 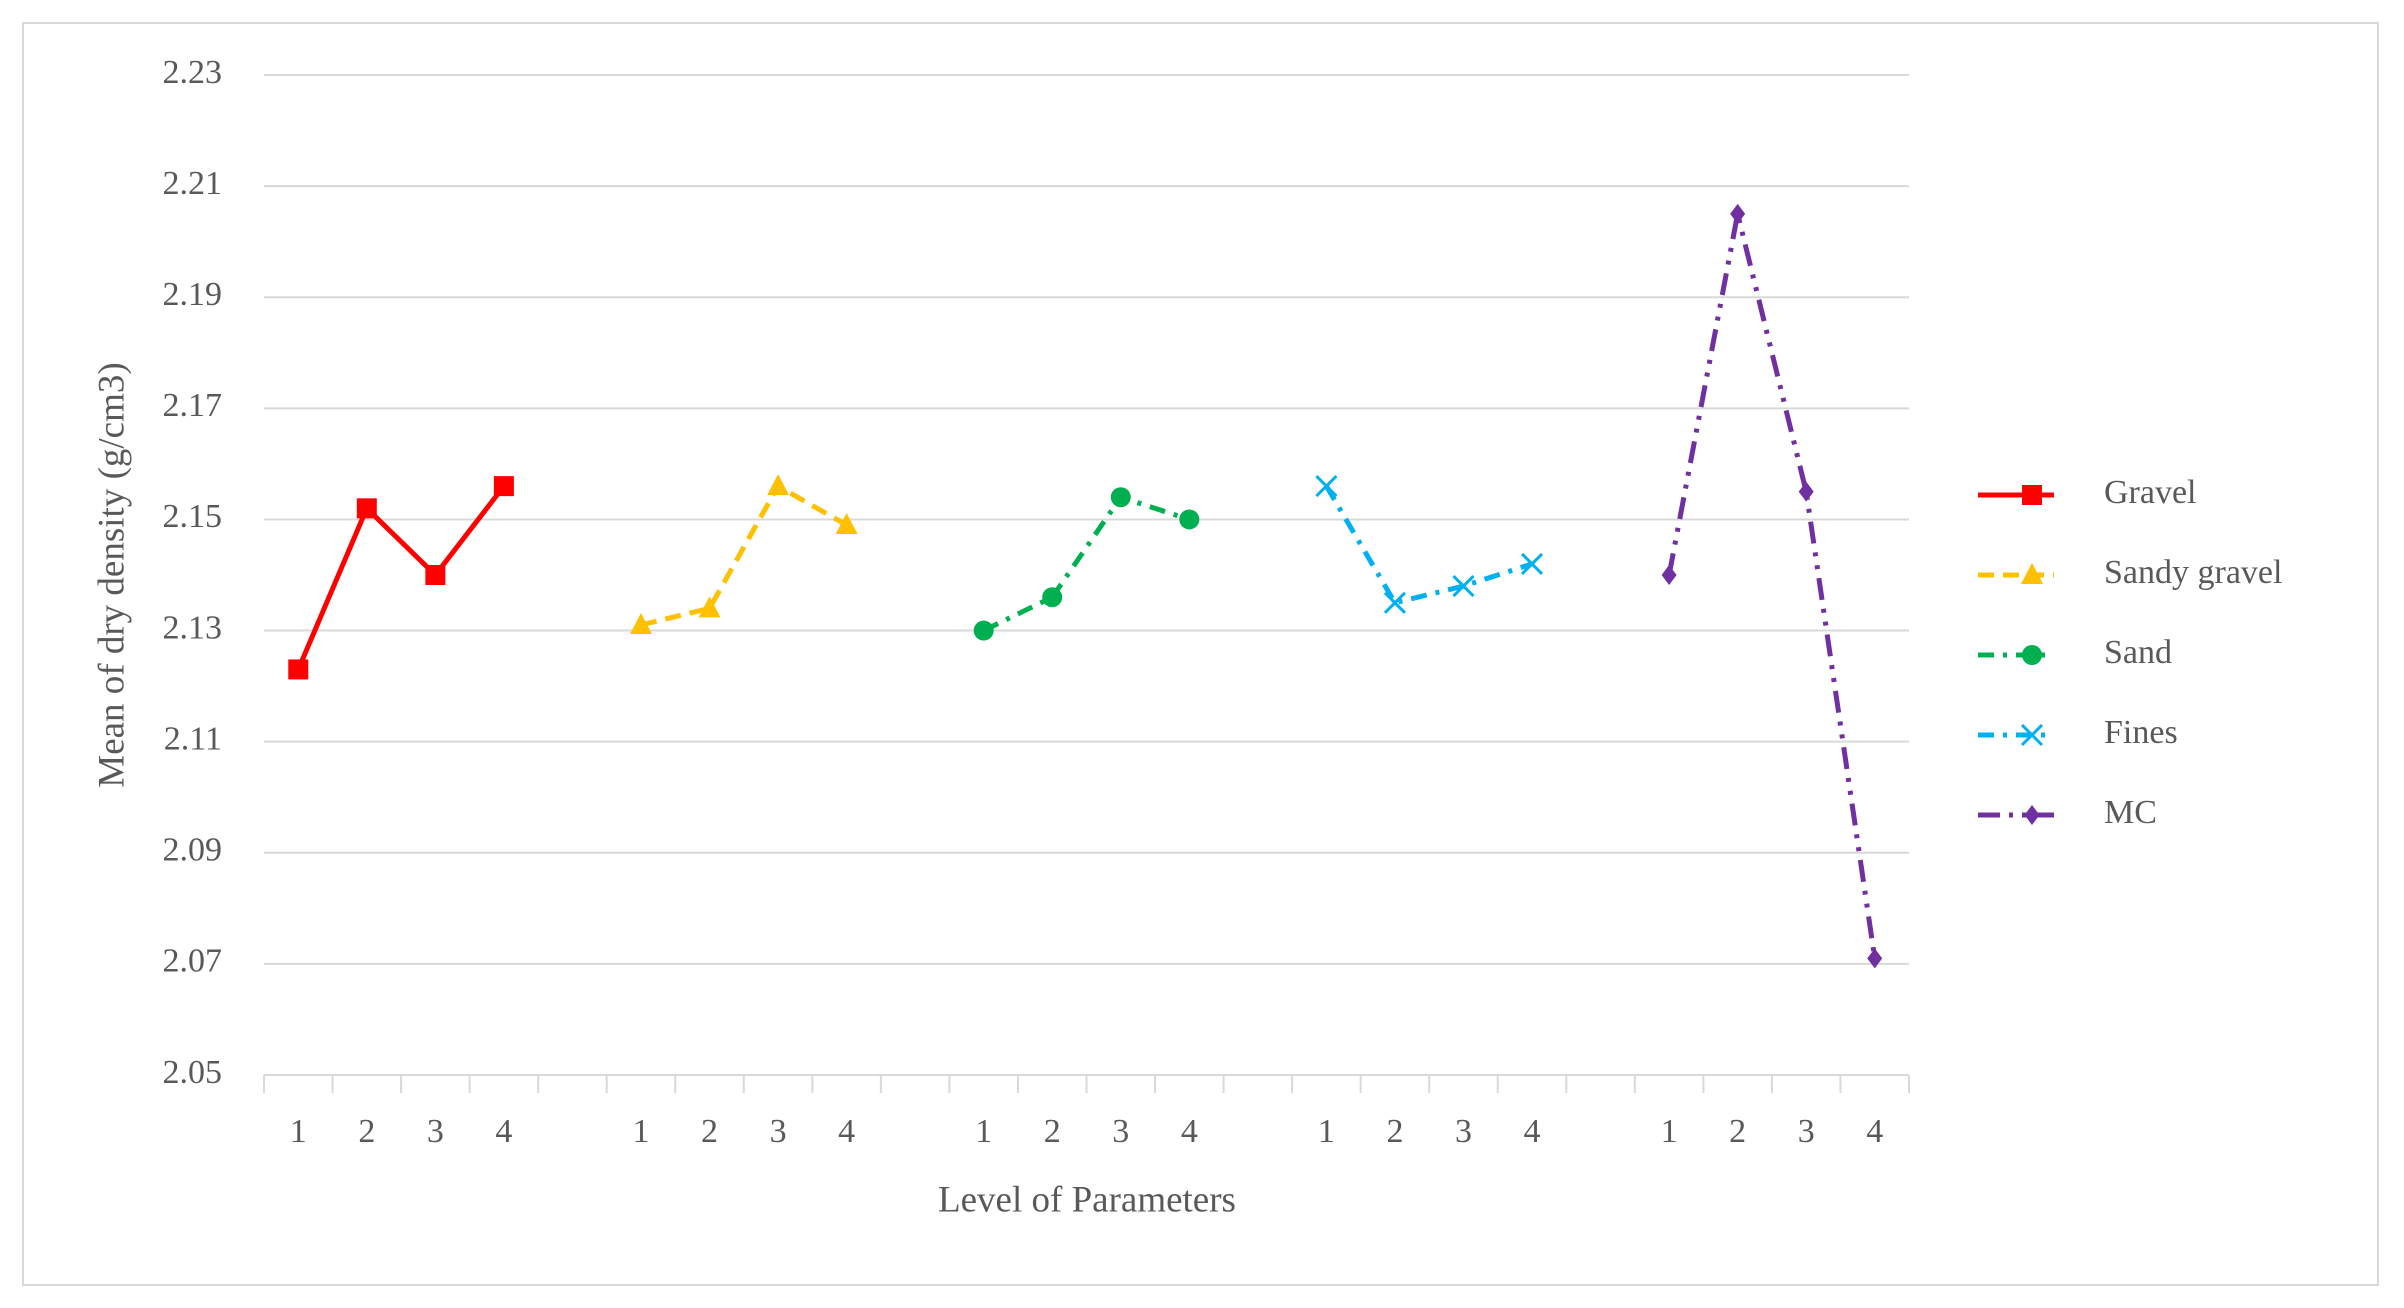 What do you see at coordinates (2141, 732) in the screenshot?
I see `legend-label: Fines` at bounding box center [2141, 732].